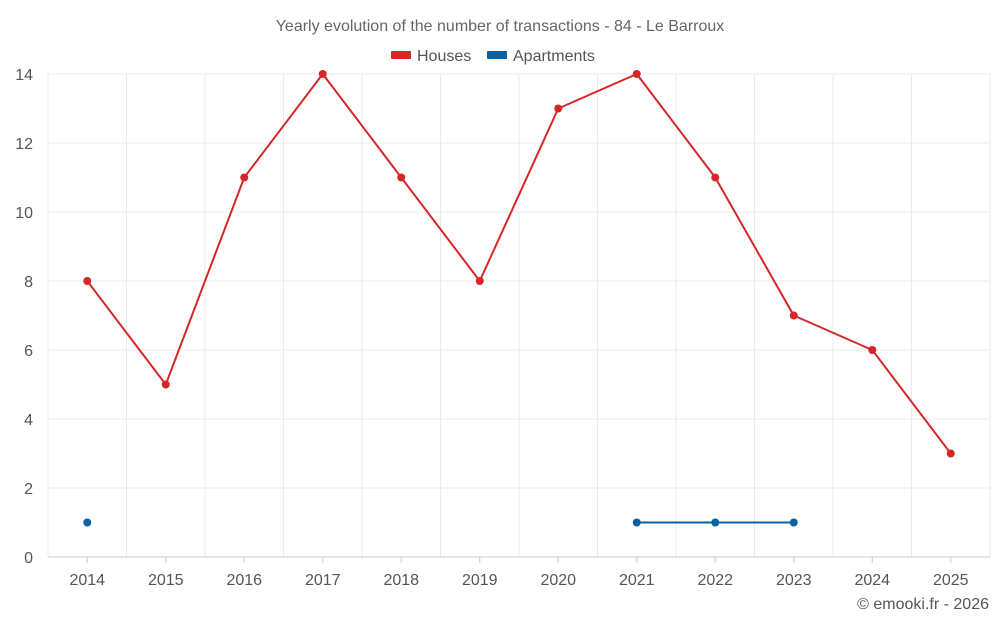 Image resolution: width=1000 pixels, height=625 pixels. I want to click on legend-swatch-houses, so click(401, 55).